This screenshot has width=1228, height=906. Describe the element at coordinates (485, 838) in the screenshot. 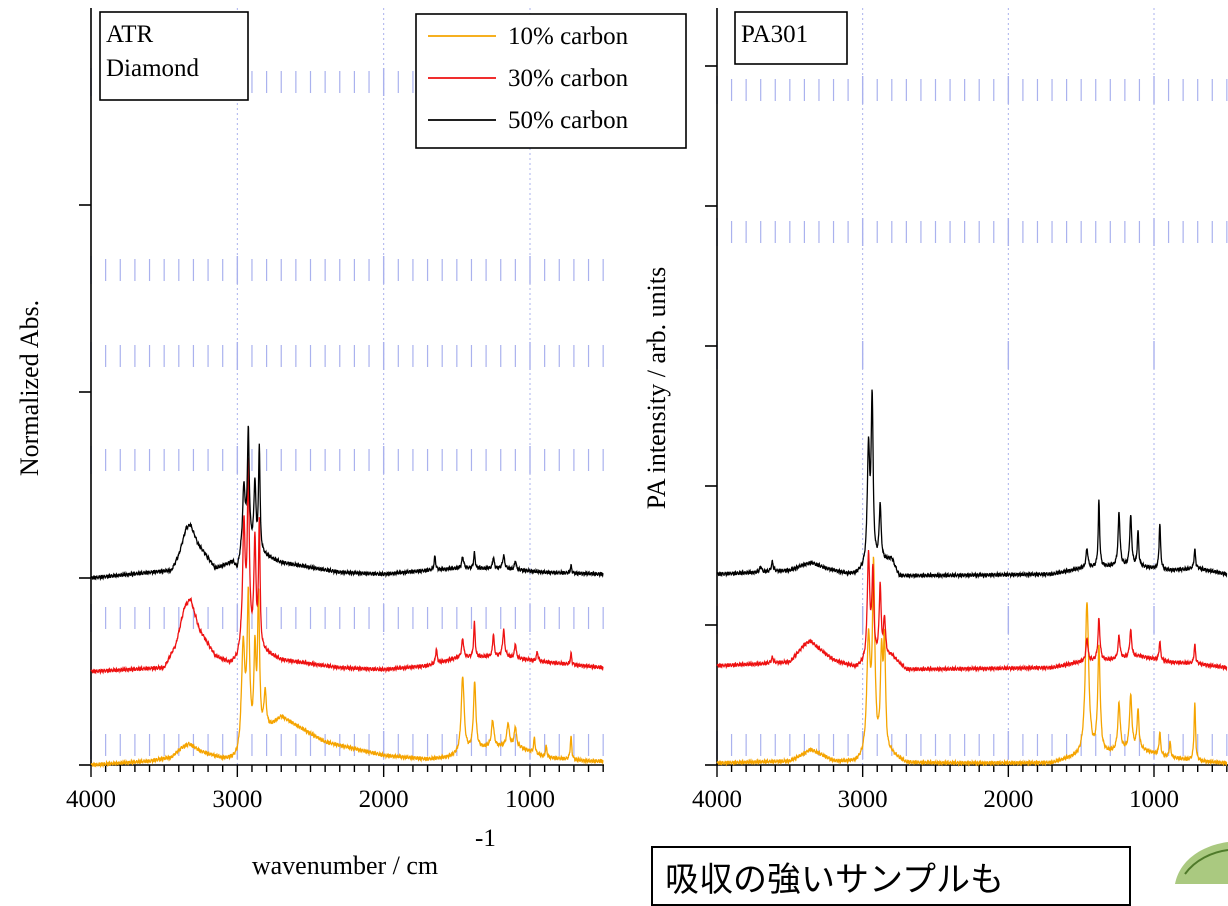

I see `x-axis-title-superscript: -1` at that location.